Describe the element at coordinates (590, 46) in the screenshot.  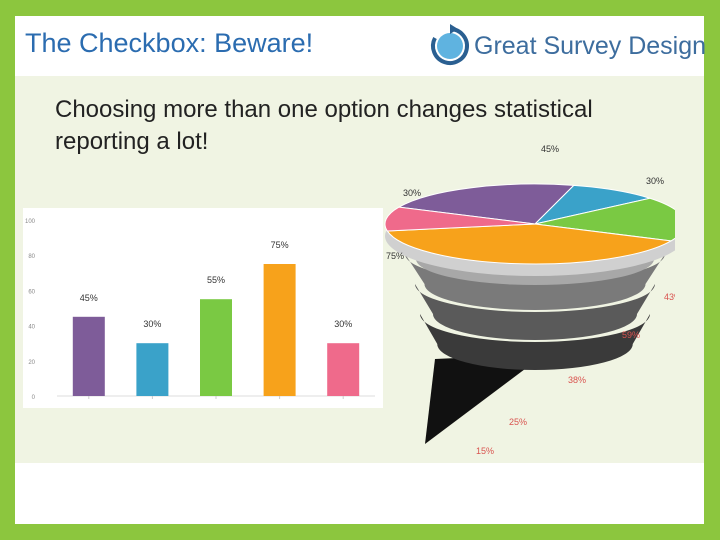
I see `logo-text: Great Survey Design` at that location.